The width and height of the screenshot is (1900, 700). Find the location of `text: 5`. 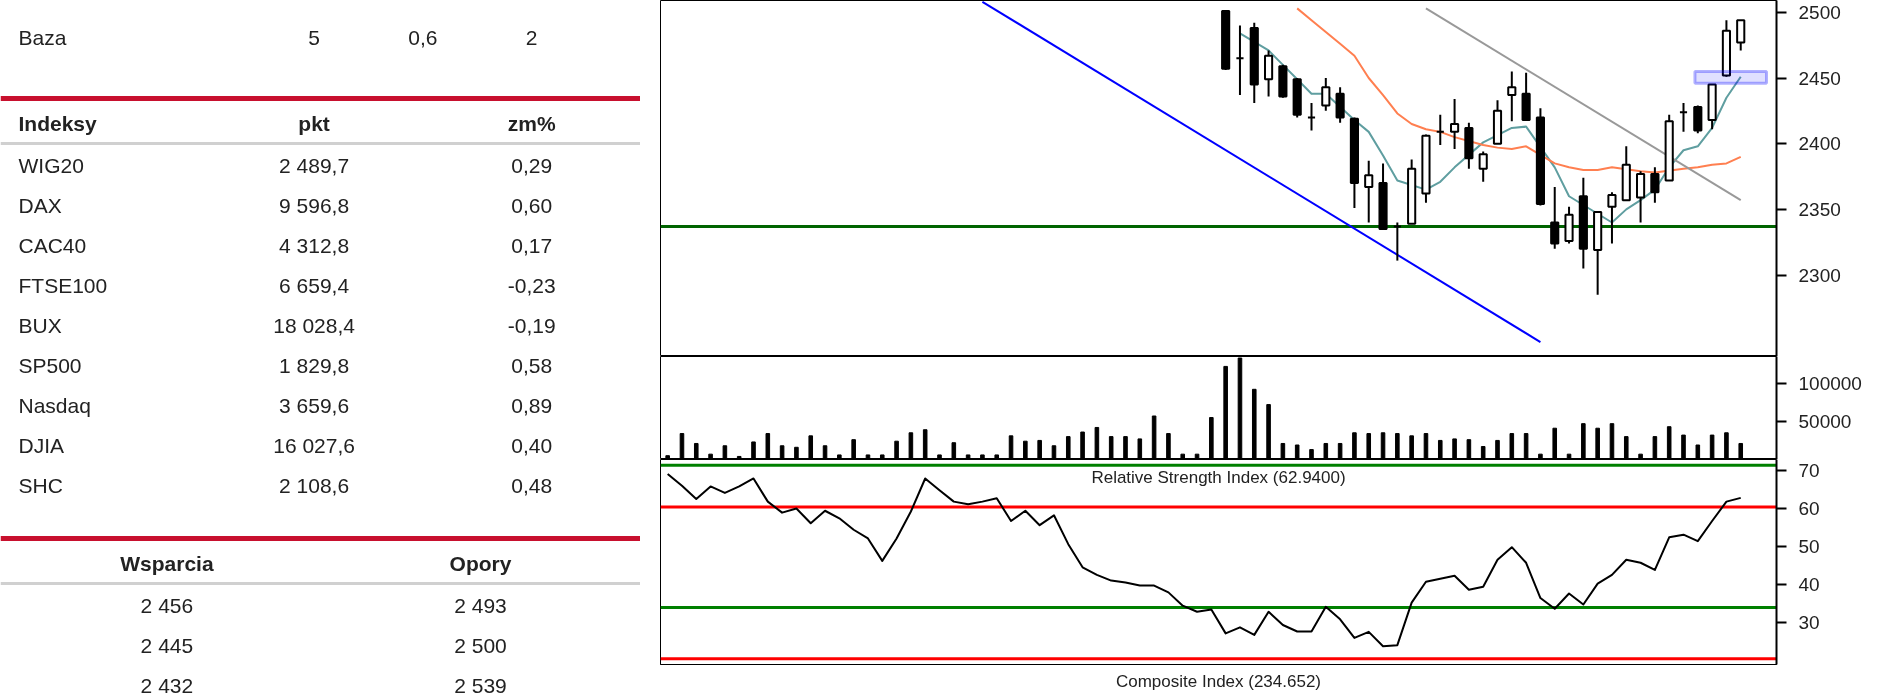

text: 5 is located at coordinates (314, 37).